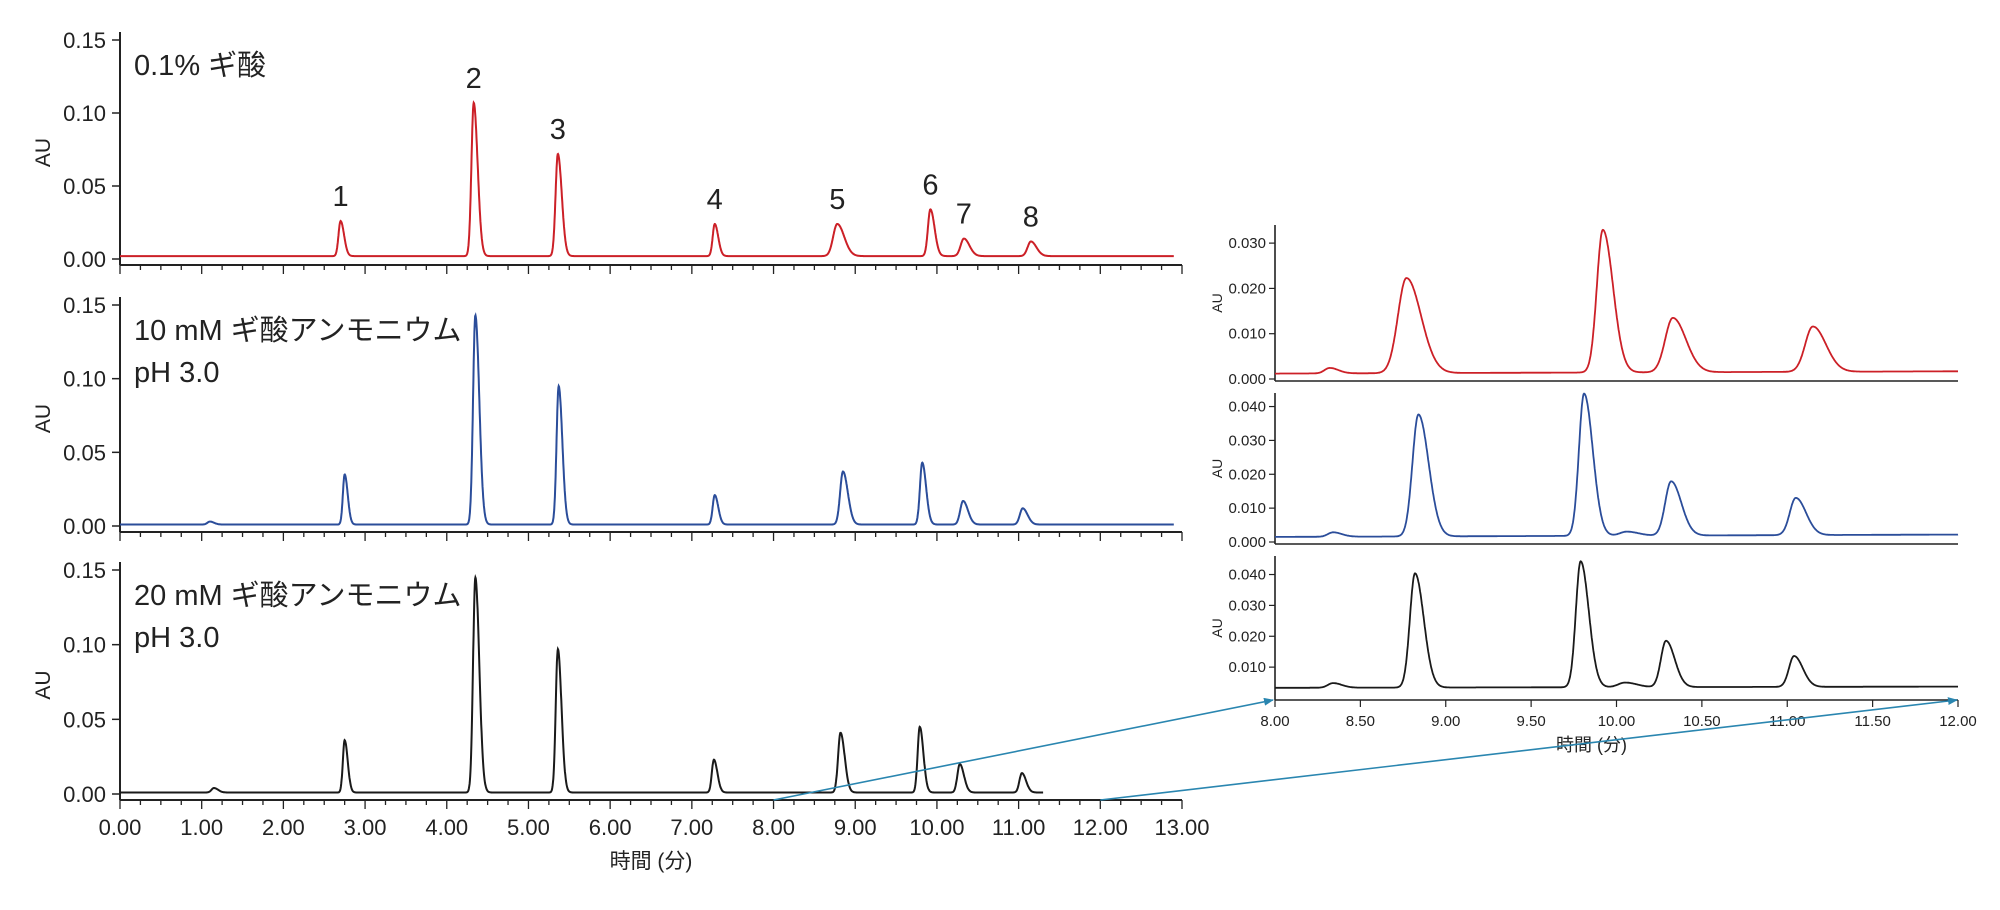 The height and width of the screenshot is (910, 2000). Describe the element at coordinates (558, 130) in the screenshot. I see `peak-number-label: 3` at that location.